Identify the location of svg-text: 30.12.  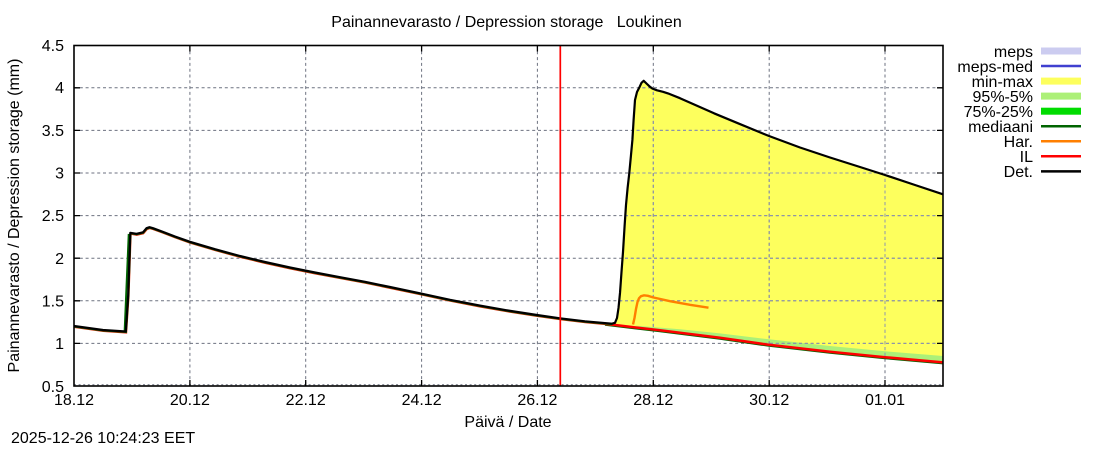
(769, 400).